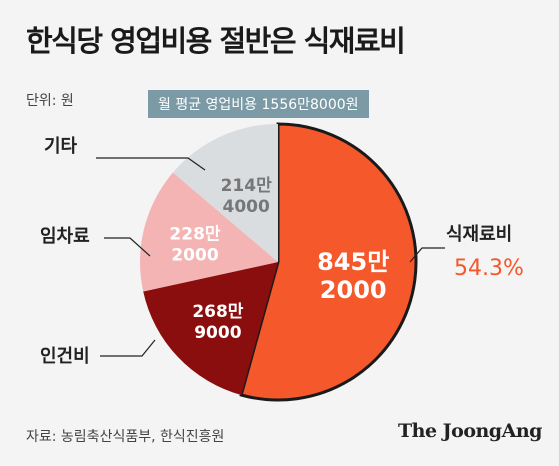  Describe the element at coordinates (125, 437) in the screenshot. I see `source-note: 자료: 농림축산식품부, 한식진흥원` at that location.